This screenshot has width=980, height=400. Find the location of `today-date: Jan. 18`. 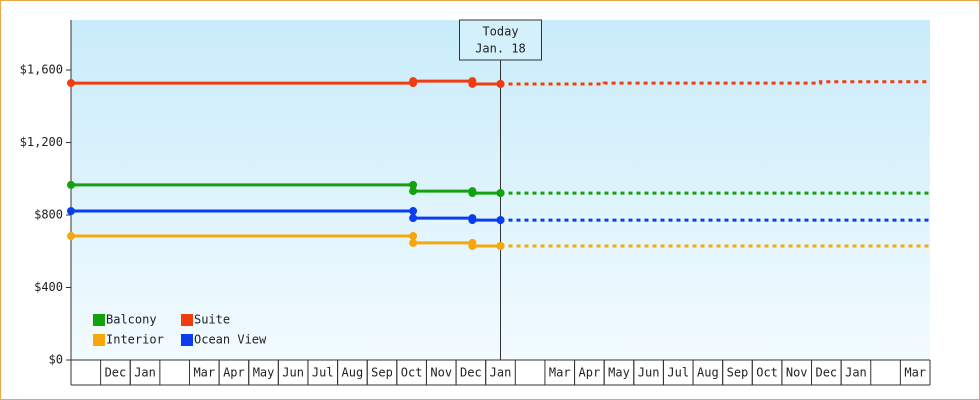

today-date: Jan. 18 is located at coordinates (500, 49).